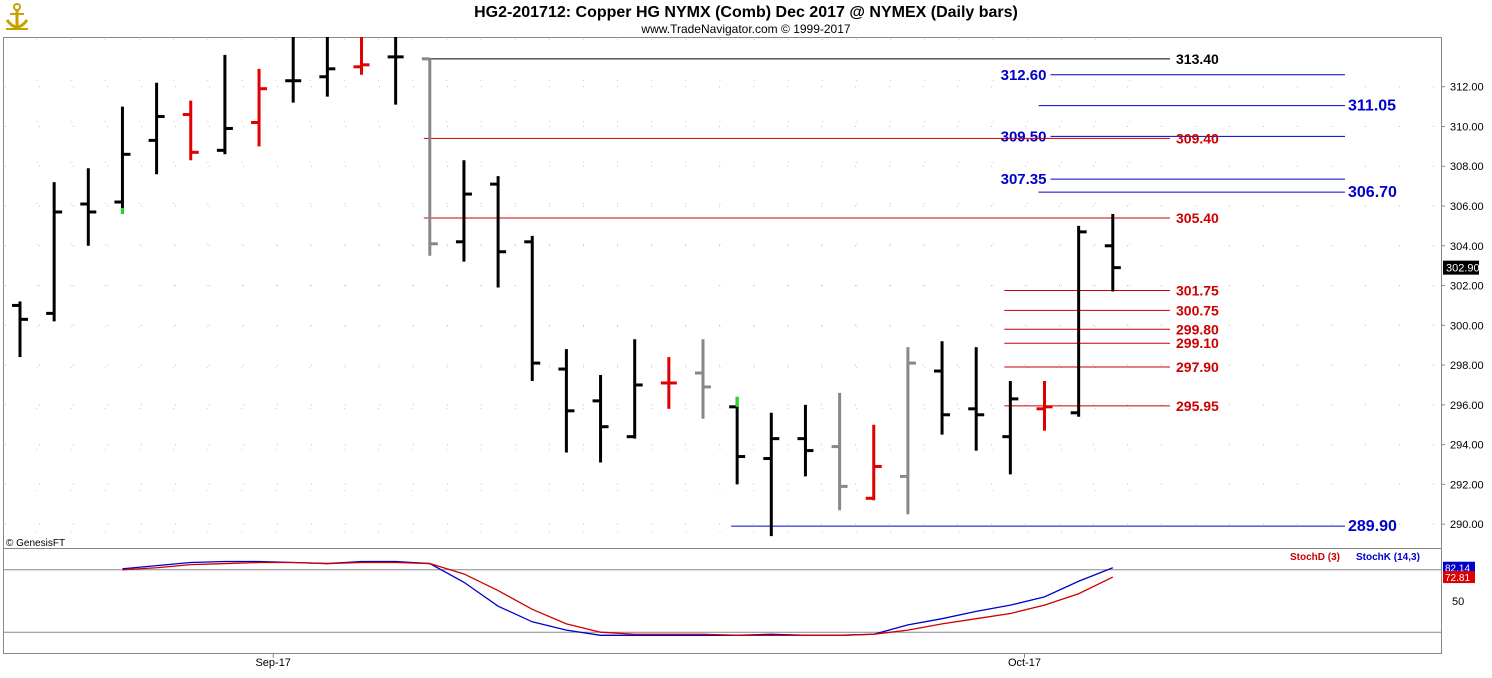  What do you see at coordinates (1197, 329) in the screenshot?
I see `level-label: 299.80` at bounding box center [1197, 329].